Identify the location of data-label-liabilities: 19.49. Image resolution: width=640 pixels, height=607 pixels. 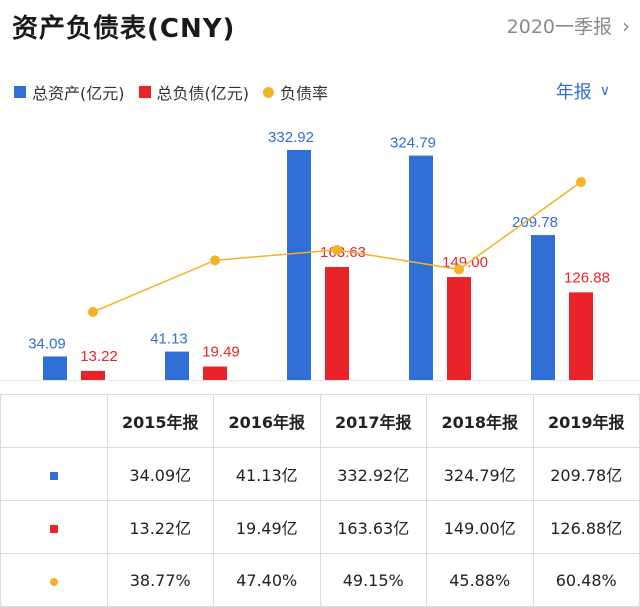
(221, 352).